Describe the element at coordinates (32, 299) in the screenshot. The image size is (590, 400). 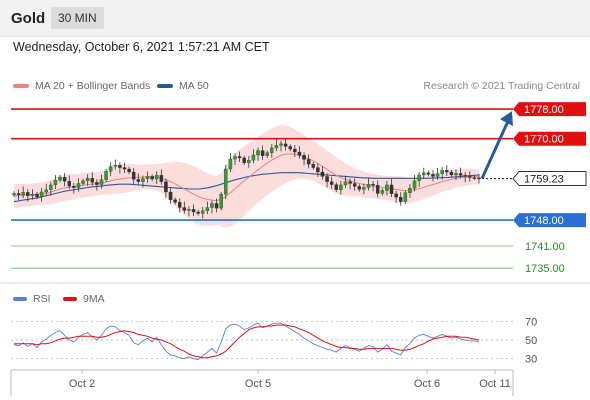
I see `legend-rsi: RSI` at that location.